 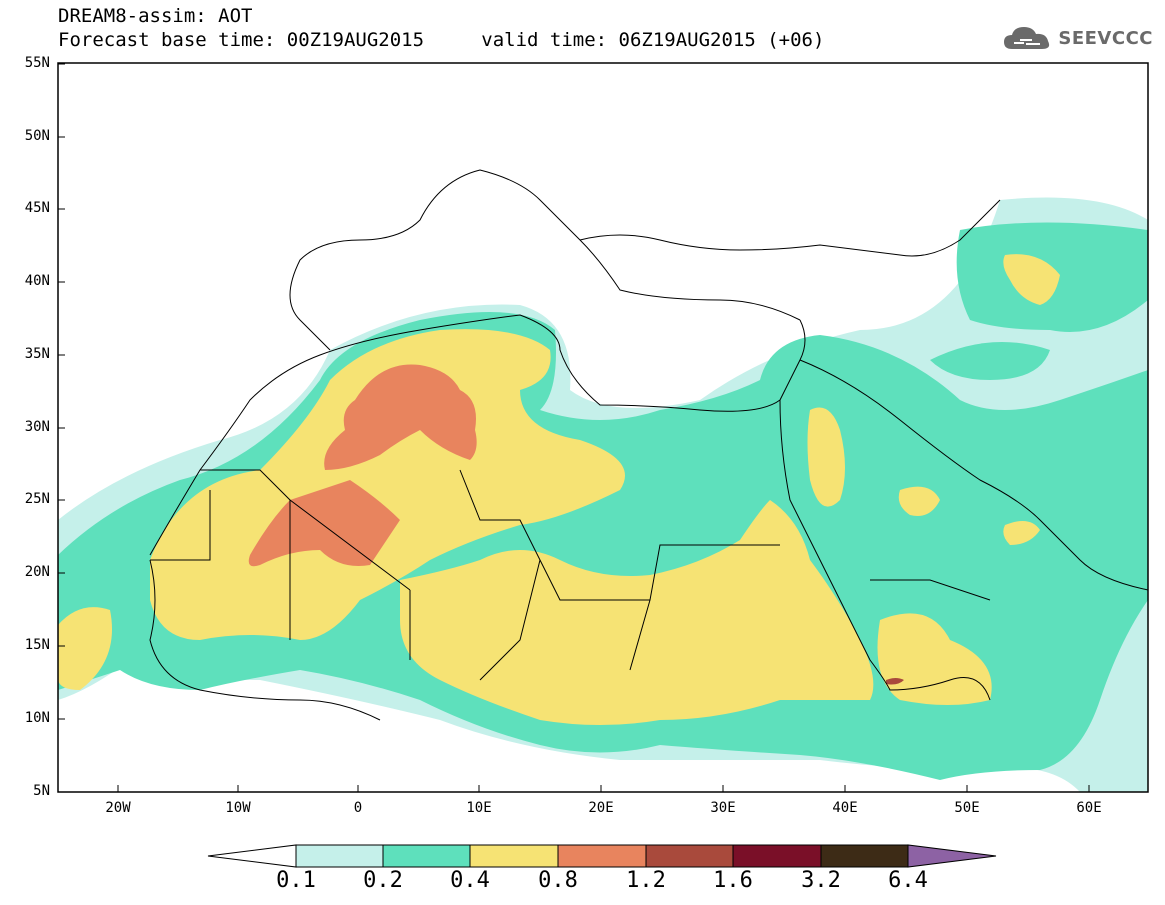 I want to click on colorbar-lower-arrow, so click(x=252, y=856).